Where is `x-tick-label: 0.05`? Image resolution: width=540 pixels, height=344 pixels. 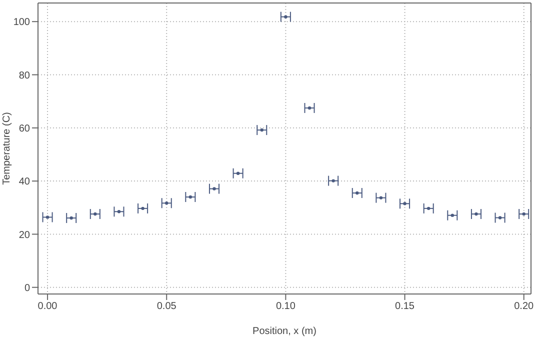 x-tick-label: 0.05 is located at coordinates (166, 306).